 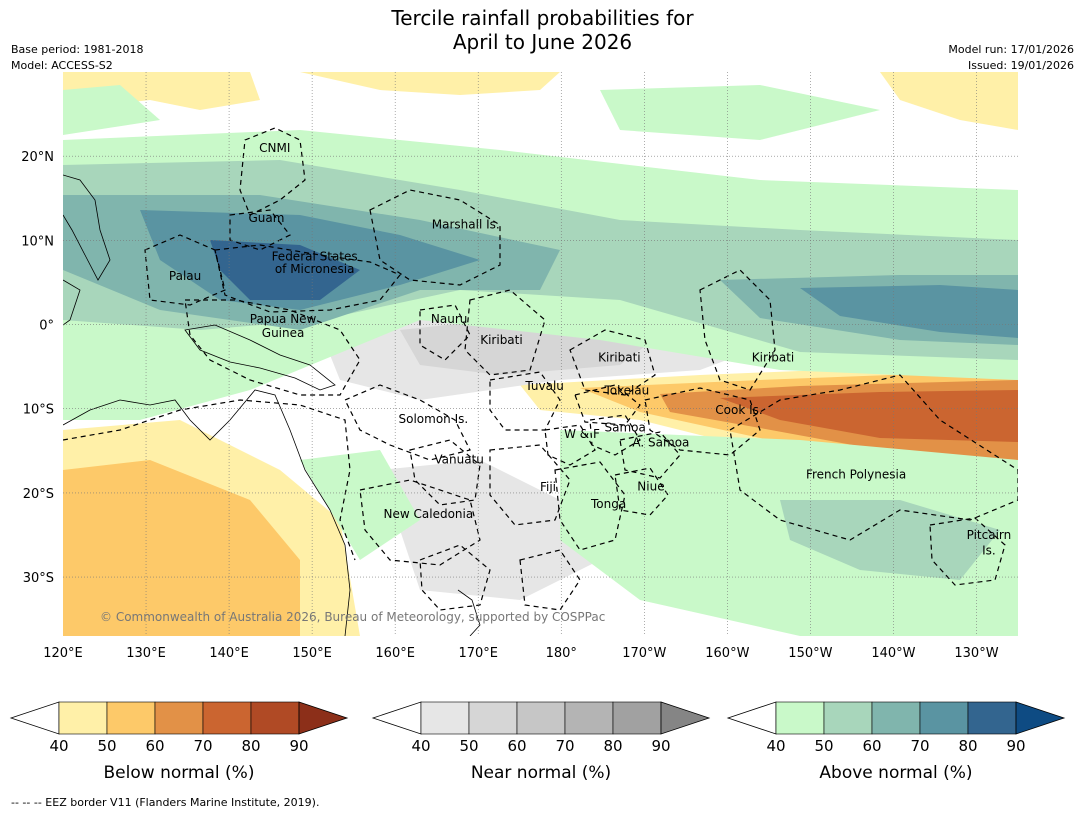 What do you see at coordinates (896, 742) in the screenshot?
I see `colorbar-3: 40 50 60 70 80 90 Above normal (%)` at bounding box center [896, 742].